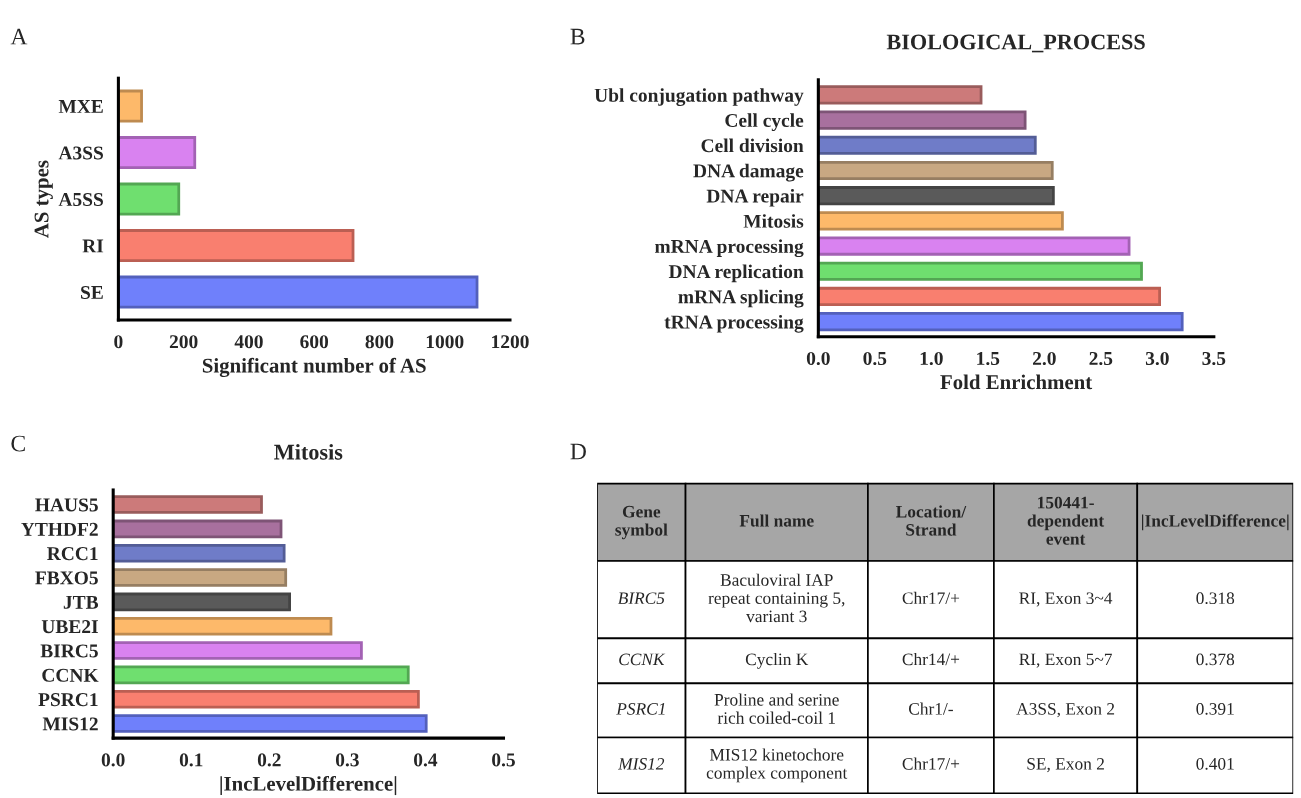  Describe the element at coordinates (1215, 659) in the screenshot. I see `text: 0.378` at that location.